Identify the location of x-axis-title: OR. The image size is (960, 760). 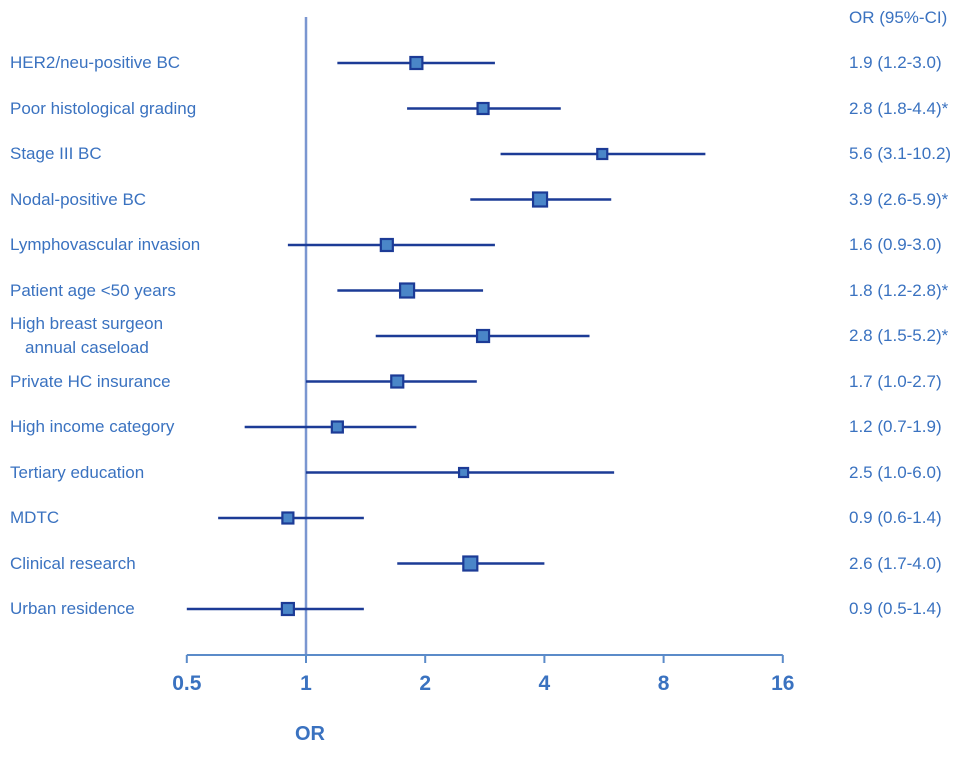
(310, 734).